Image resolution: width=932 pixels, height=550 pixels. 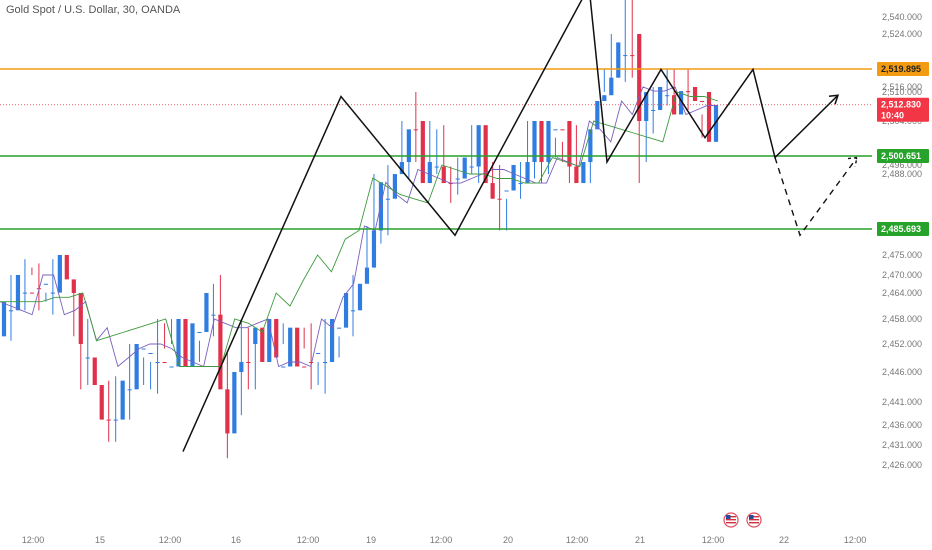 What do you see at coordinates (816, 197) in the screenshot?
I see `projection-path-dashed` at bounding box center [816, 197].